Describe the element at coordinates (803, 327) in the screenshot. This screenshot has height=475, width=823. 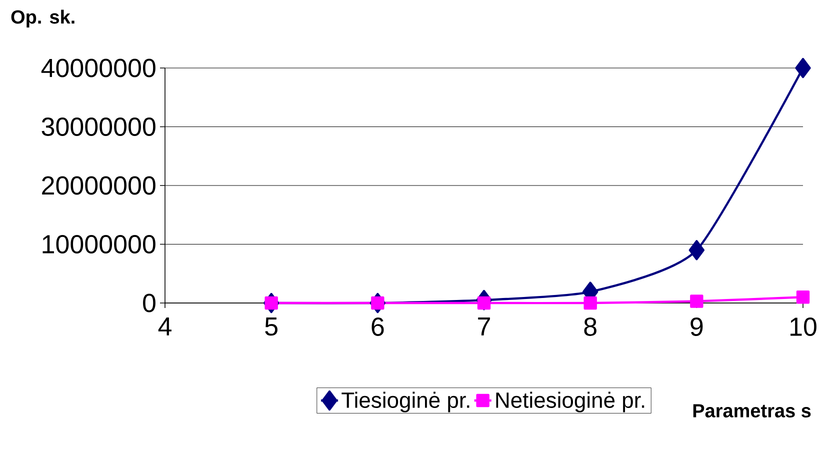
I see `x-tick-label: 10` at that location.